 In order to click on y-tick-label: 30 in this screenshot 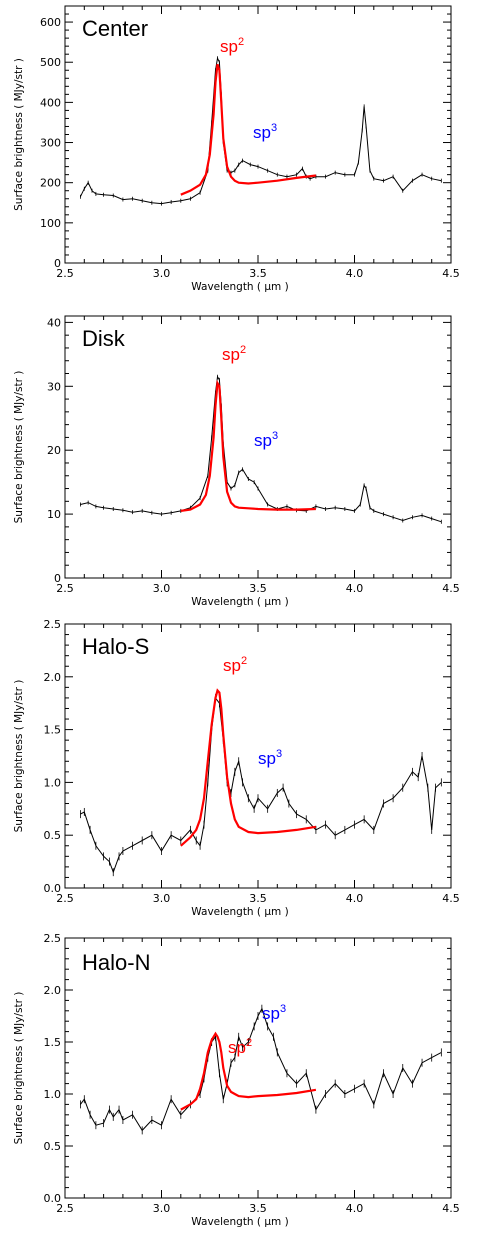, I will do `click(54, 386)`.